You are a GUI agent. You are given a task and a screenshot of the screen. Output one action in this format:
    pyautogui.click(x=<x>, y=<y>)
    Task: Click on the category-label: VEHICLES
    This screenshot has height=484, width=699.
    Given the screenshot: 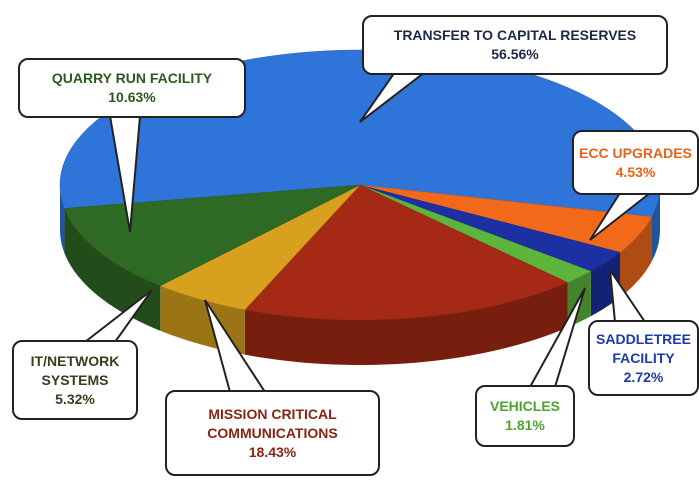 What is the action you would take?
    pyautogui.click(x=524, y=406)
    